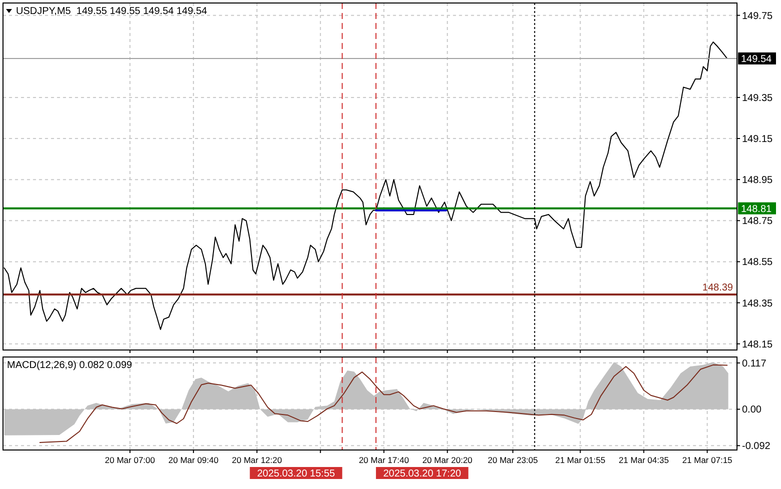 The image size is (781, 489). What do you see at coordinates (758, 140) in the screenshot?
I see `y-tick-label: 149.15` at bounding box center [758, 140].